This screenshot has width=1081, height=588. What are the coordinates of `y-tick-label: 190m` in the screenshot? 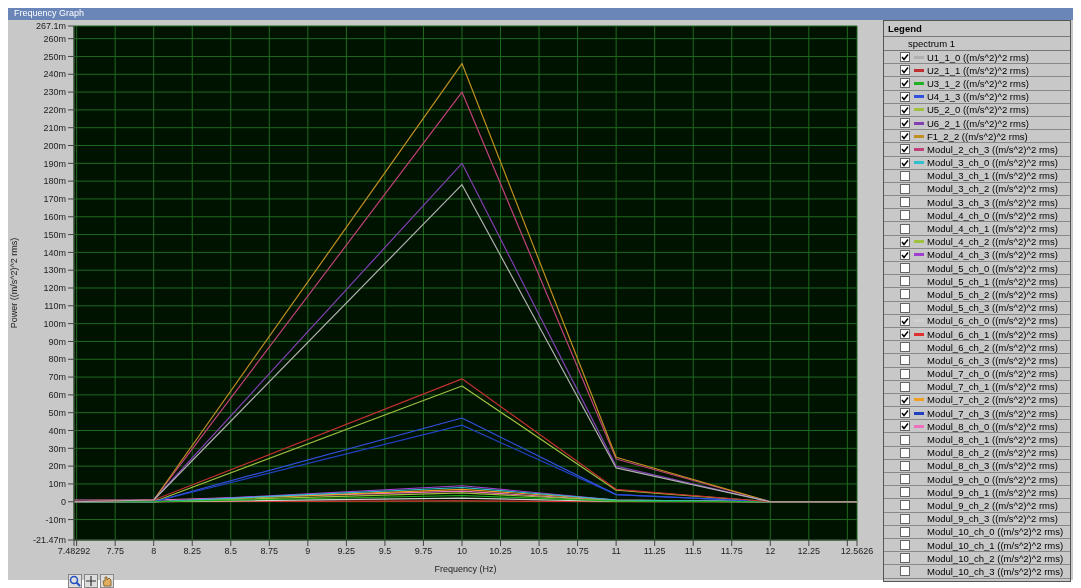 It's located at (54, 163).